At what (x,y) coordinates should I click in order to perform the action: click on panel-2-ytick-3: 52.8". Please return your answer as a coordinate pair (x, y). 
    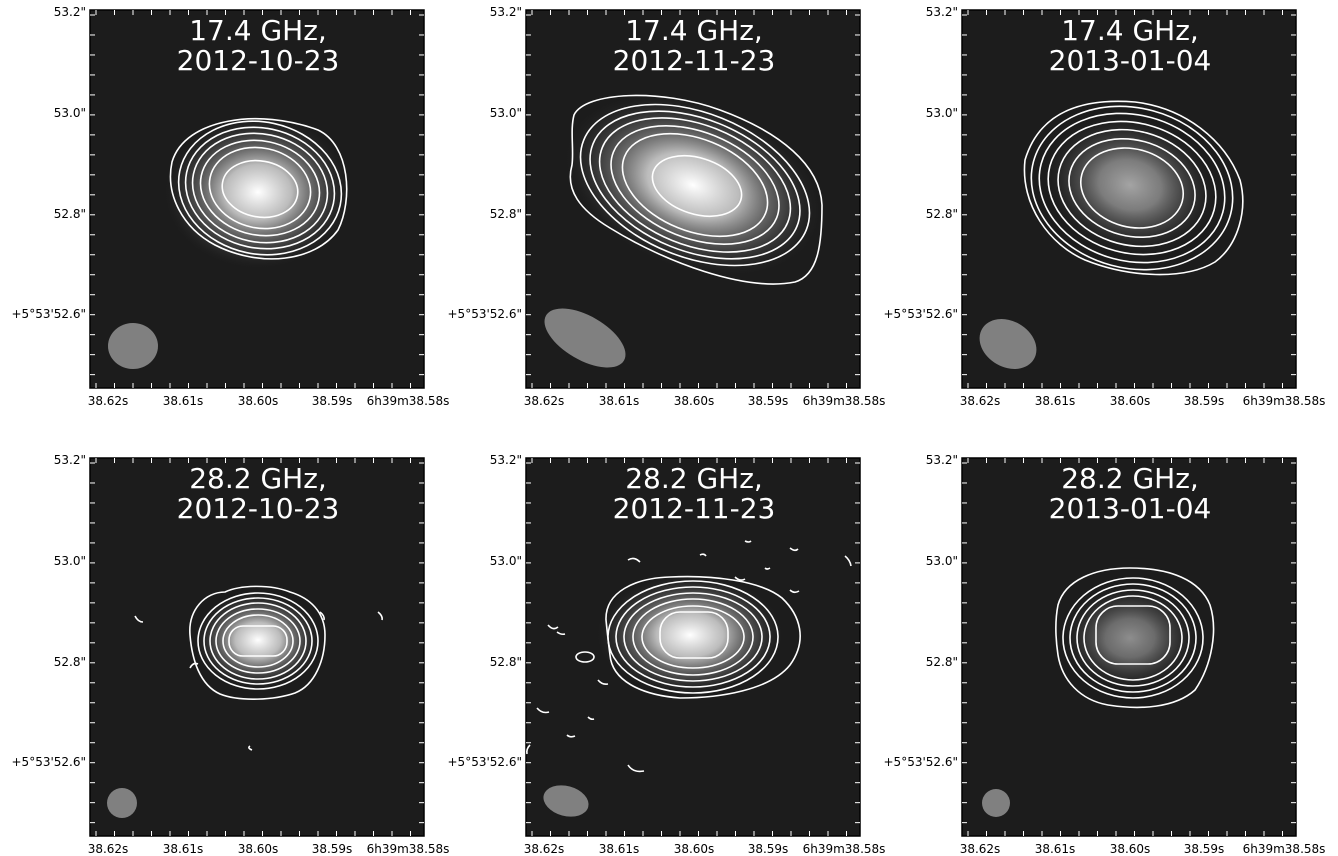
    Looking at the image, I should click on (506, 214).